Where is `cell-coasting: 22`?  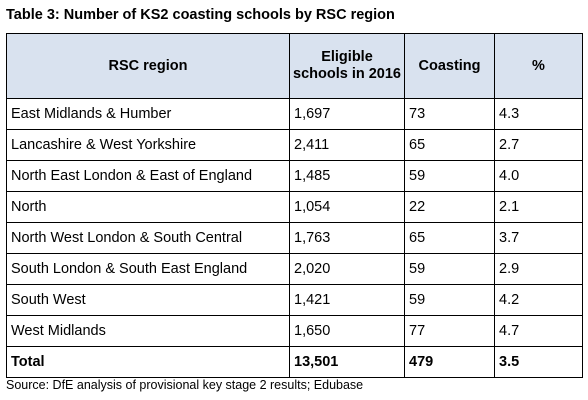
cell-coasting: 22 is located at coordinates (449, 207).